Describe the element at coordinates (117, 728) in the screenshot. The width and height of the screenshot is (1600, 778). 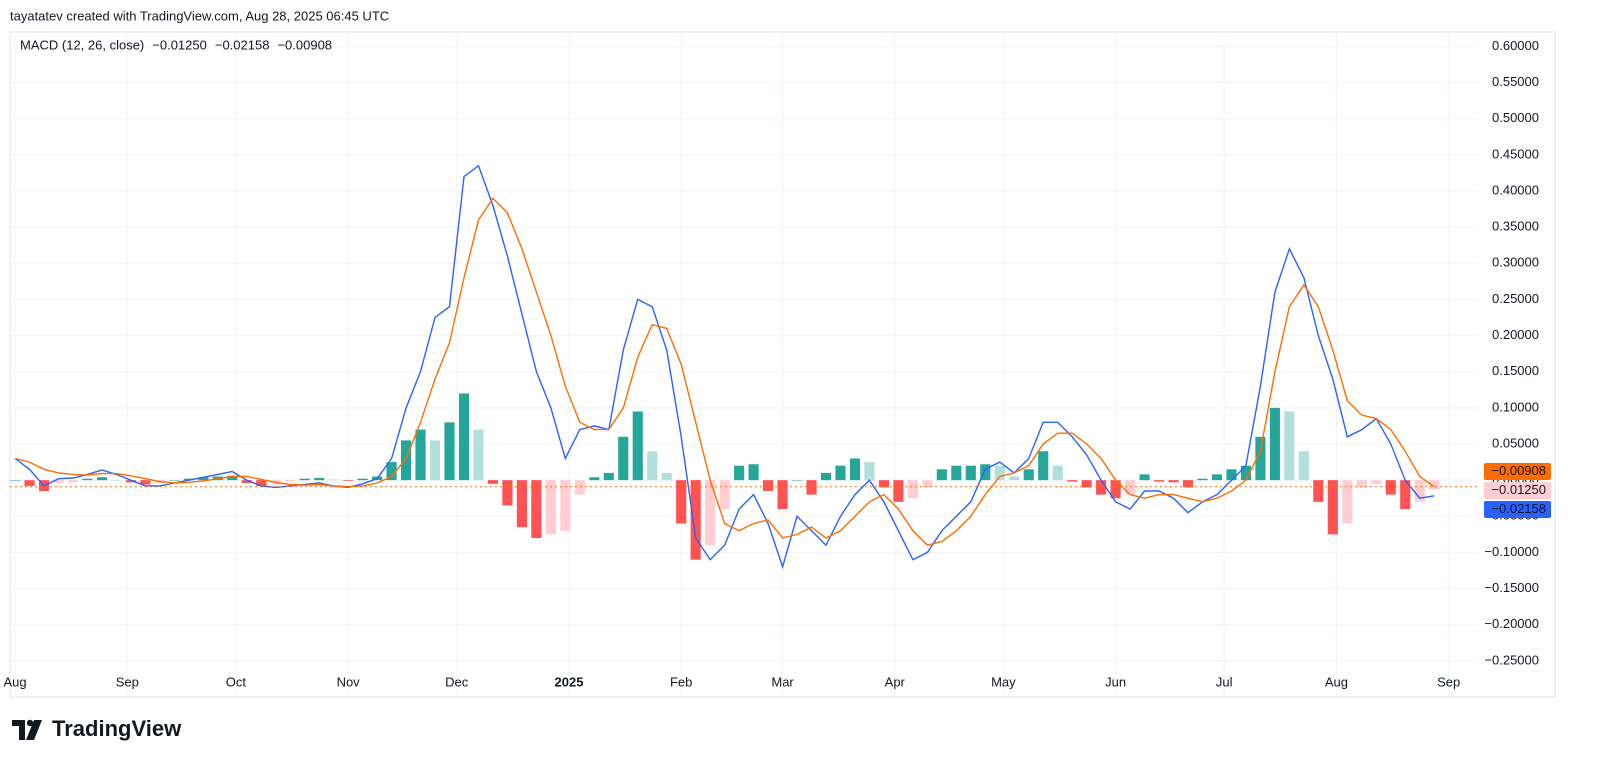
I see `brand-name: TradingView` at that location.